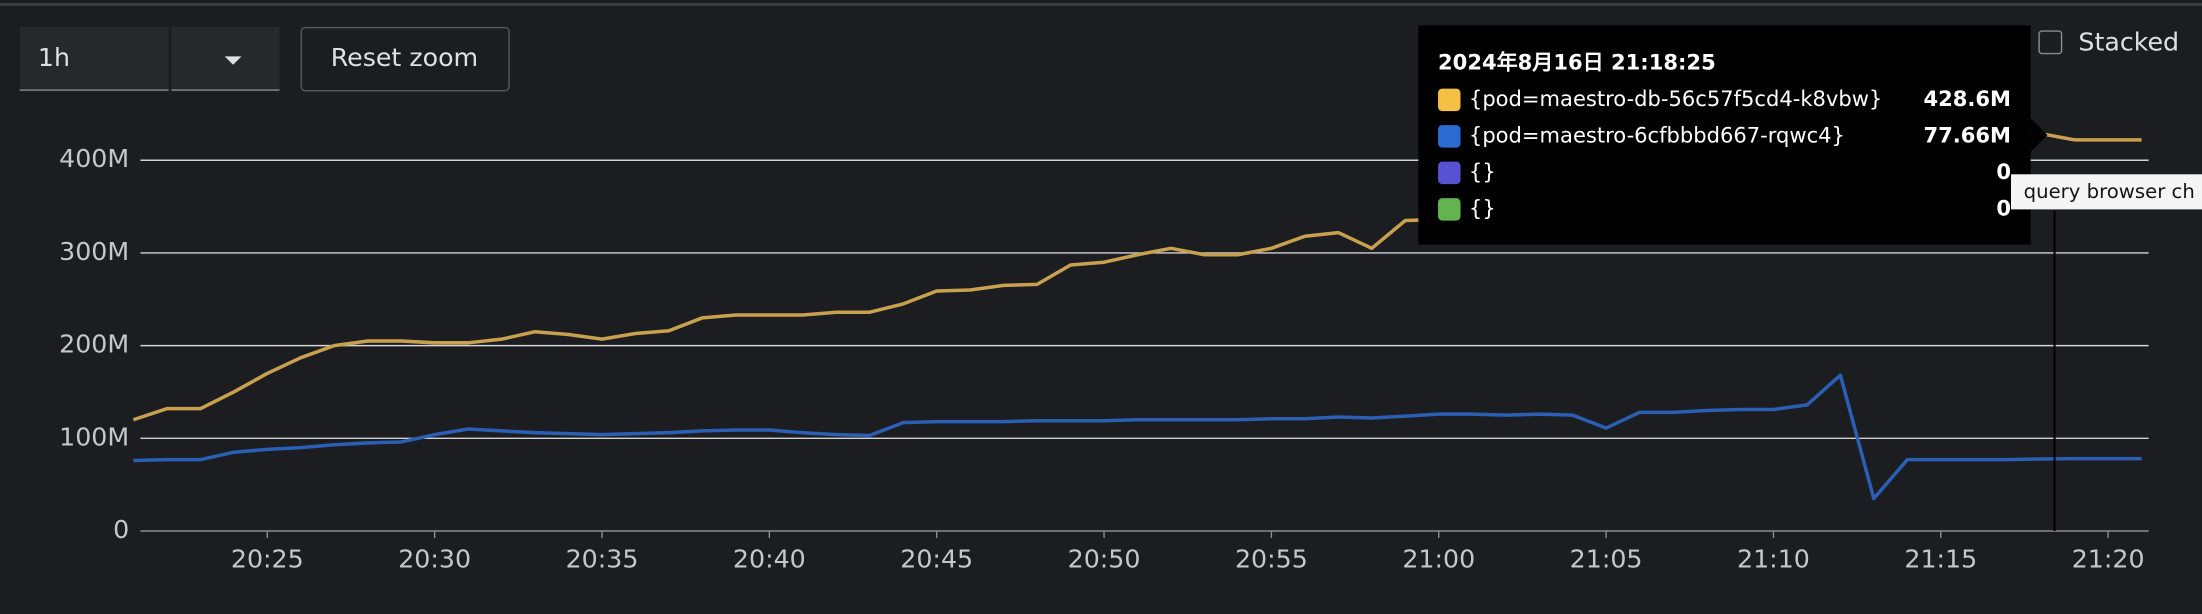  Describe the element at coordinates (769, 558) in the screenshot. I see `x-tick-label: 20:40` at that location.